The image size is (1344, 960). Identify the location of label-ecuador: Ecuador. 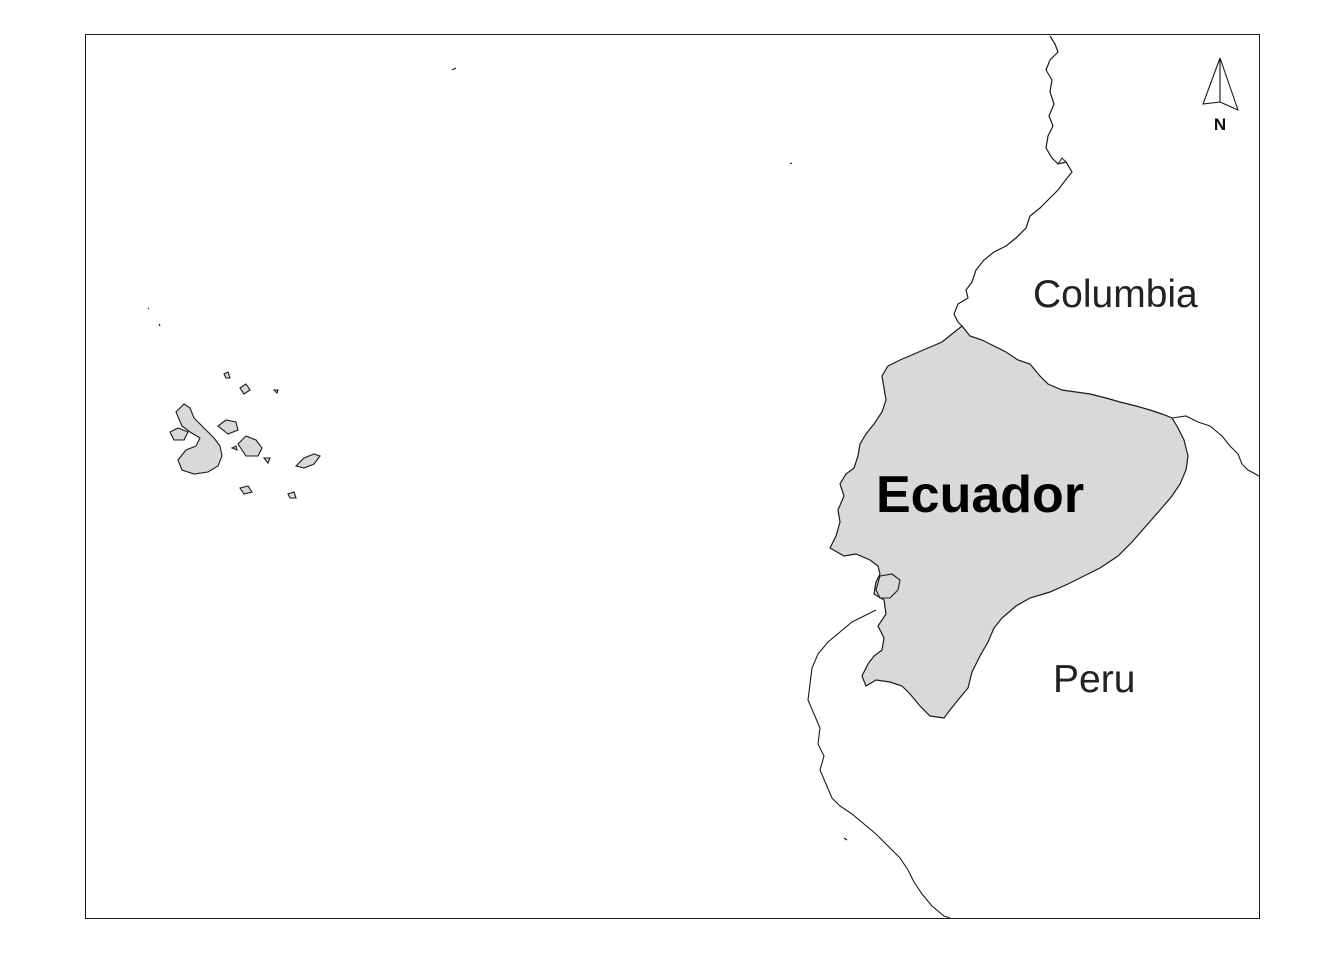
(980, 495).